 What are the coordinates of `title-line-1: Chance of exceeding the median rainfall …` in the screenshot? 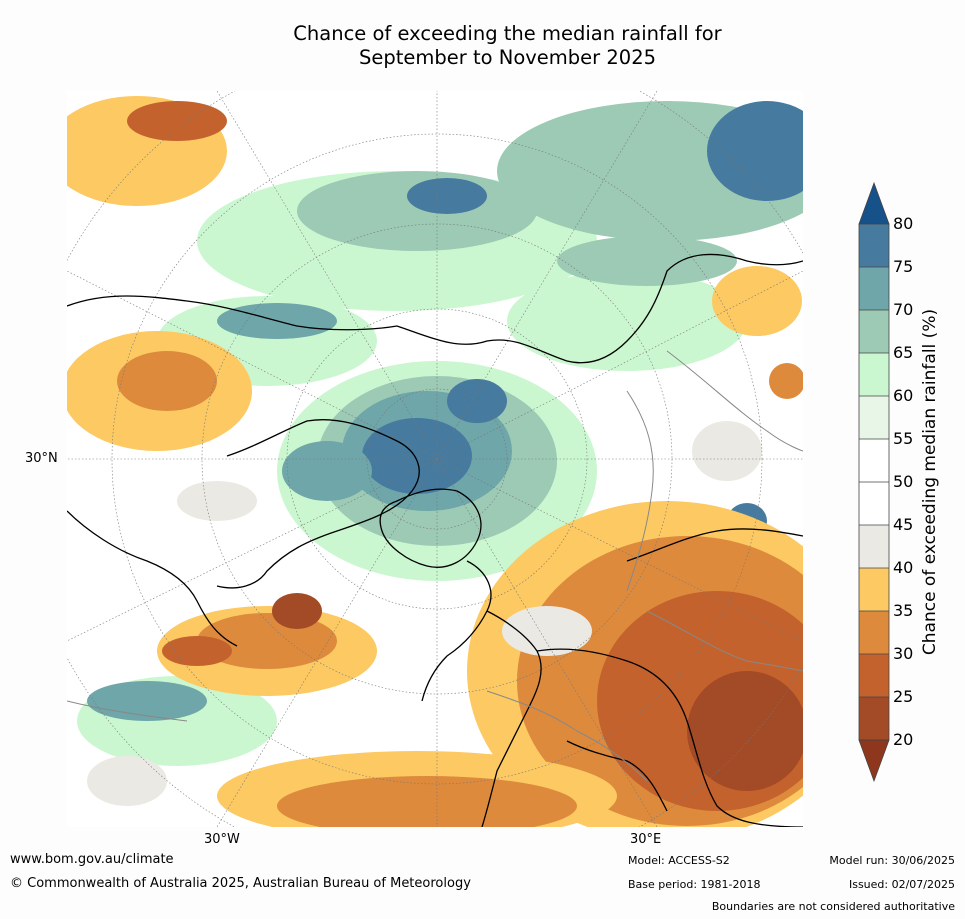 It's located at (507, 33).